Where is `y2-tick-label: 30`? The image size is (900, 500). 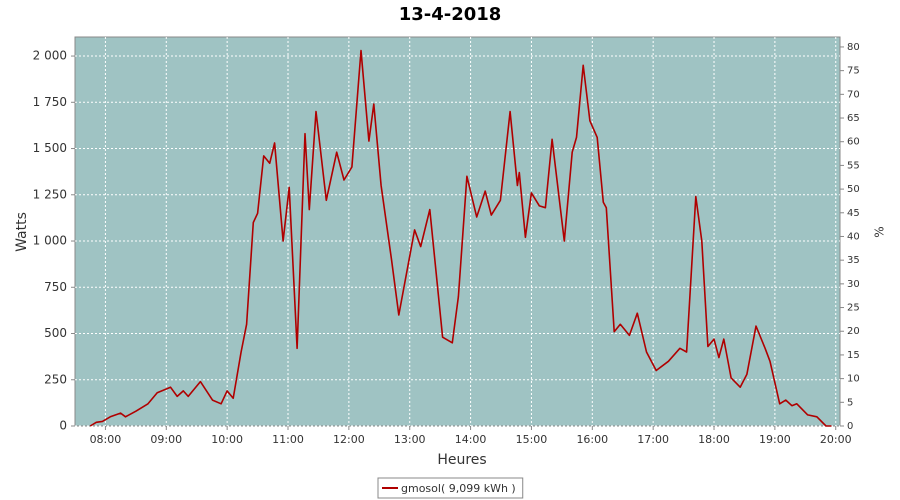
y2-tick-label: 30 is located at coordinates (853, 284).